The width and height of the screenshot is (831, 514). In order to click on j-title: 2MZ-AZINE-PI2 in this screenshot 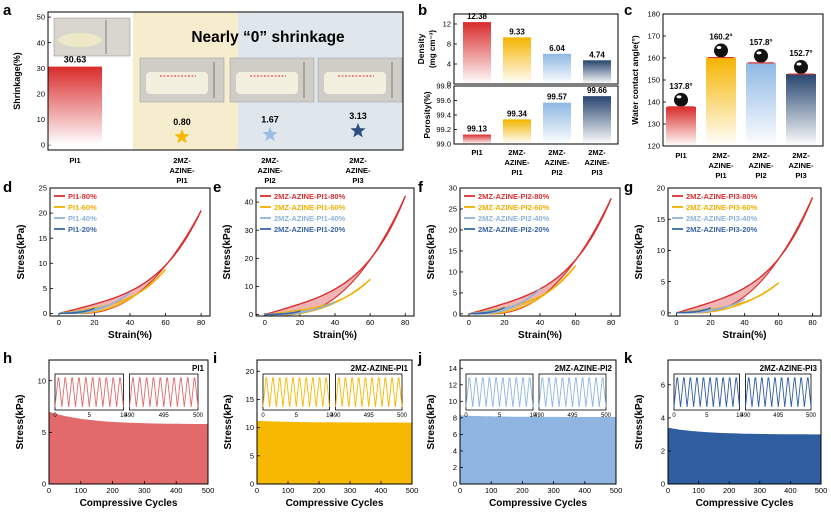, I will do `click(584, 368)`.